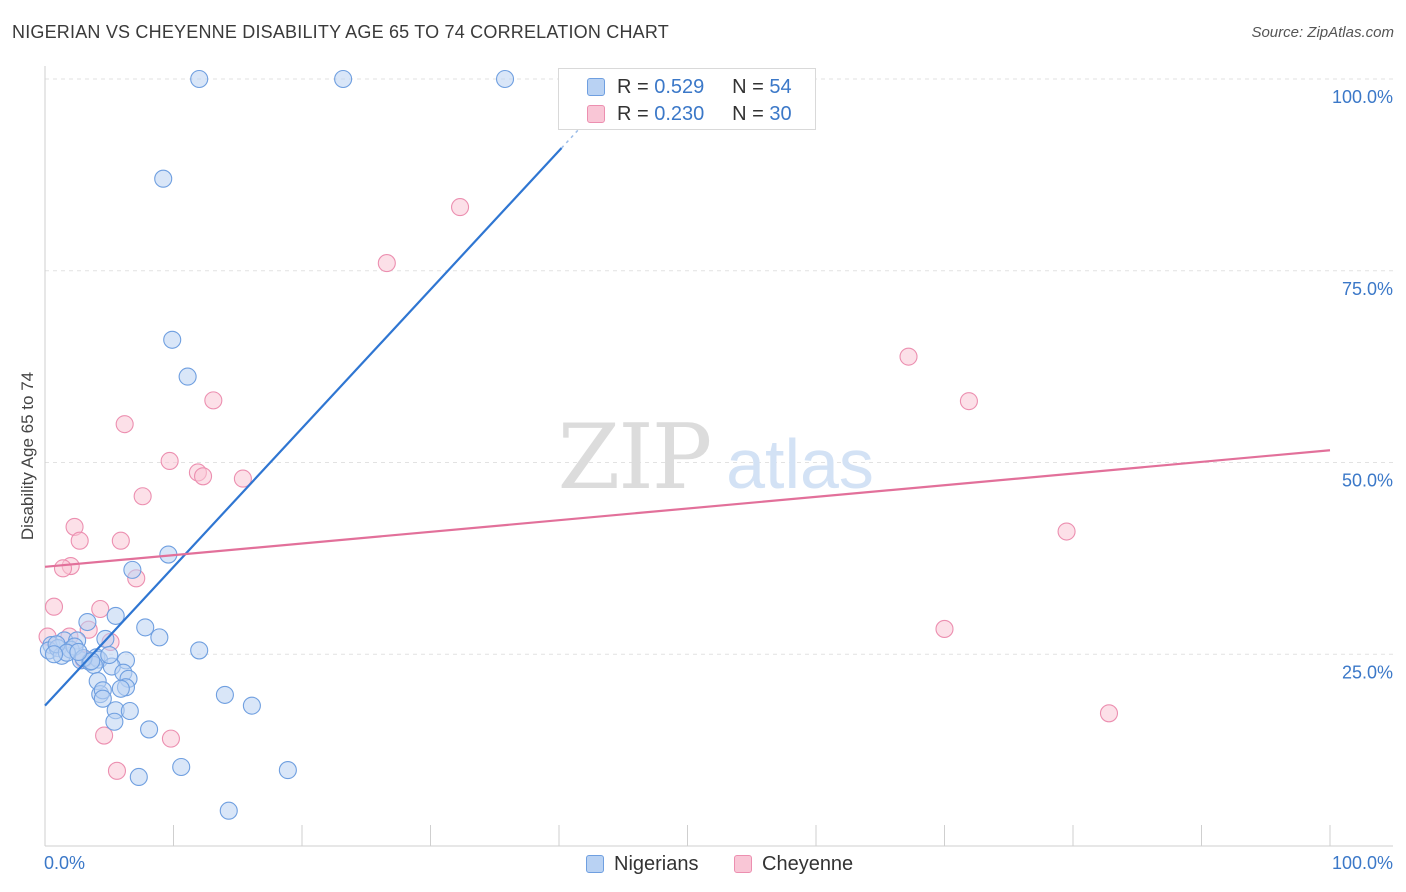  Describe the element at coordinates (743, 864) in the screenshot. I see `cheyenne-legend-swatch` at that location.